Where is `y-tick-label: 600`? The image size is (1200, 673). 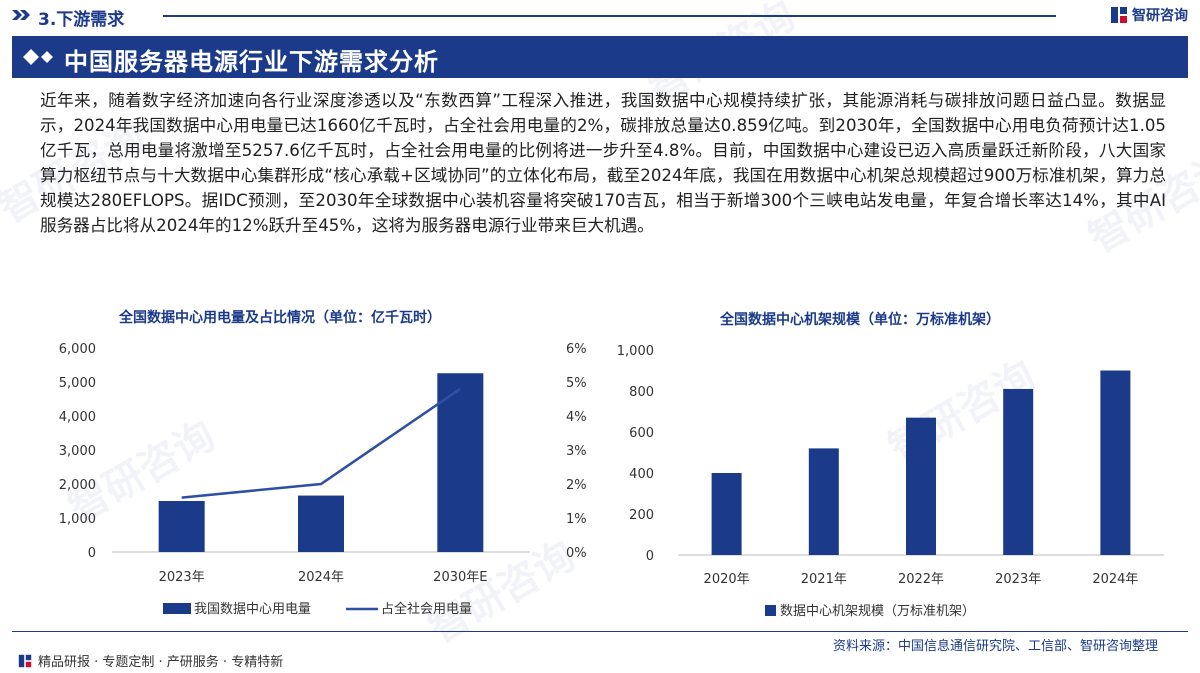
y-tick-label: 600 is located at coordinates (641, 433).